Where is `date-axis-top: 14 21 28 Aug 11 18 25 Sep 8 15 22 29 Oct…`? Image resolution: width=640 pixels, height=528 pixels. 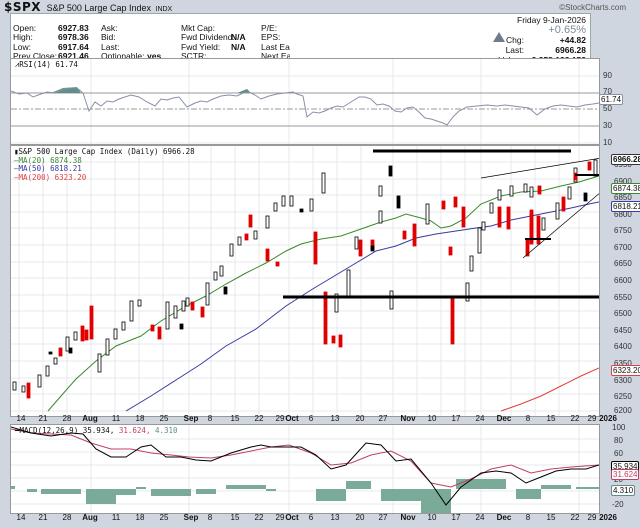
date-axis-top: 14 21 28 Aug 11 18 25 Sep 8 15 22 29 Oct… is located at coordinates (316, 418).